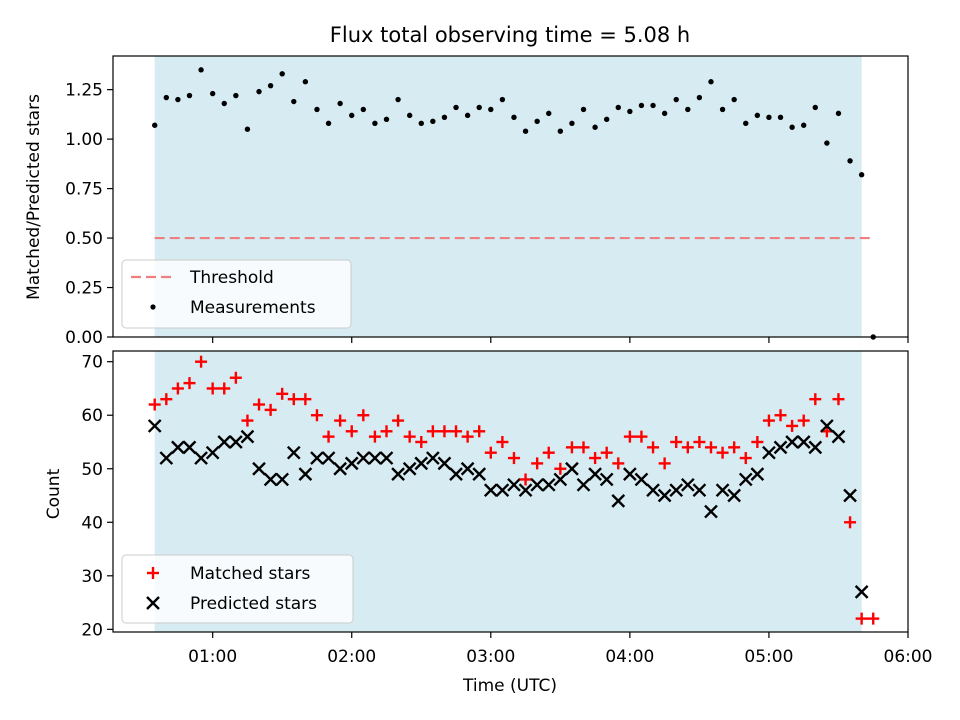 The width and height of the screenshot is (960, 720). I want to click on y-tick-label: 70, so click(92, 363).